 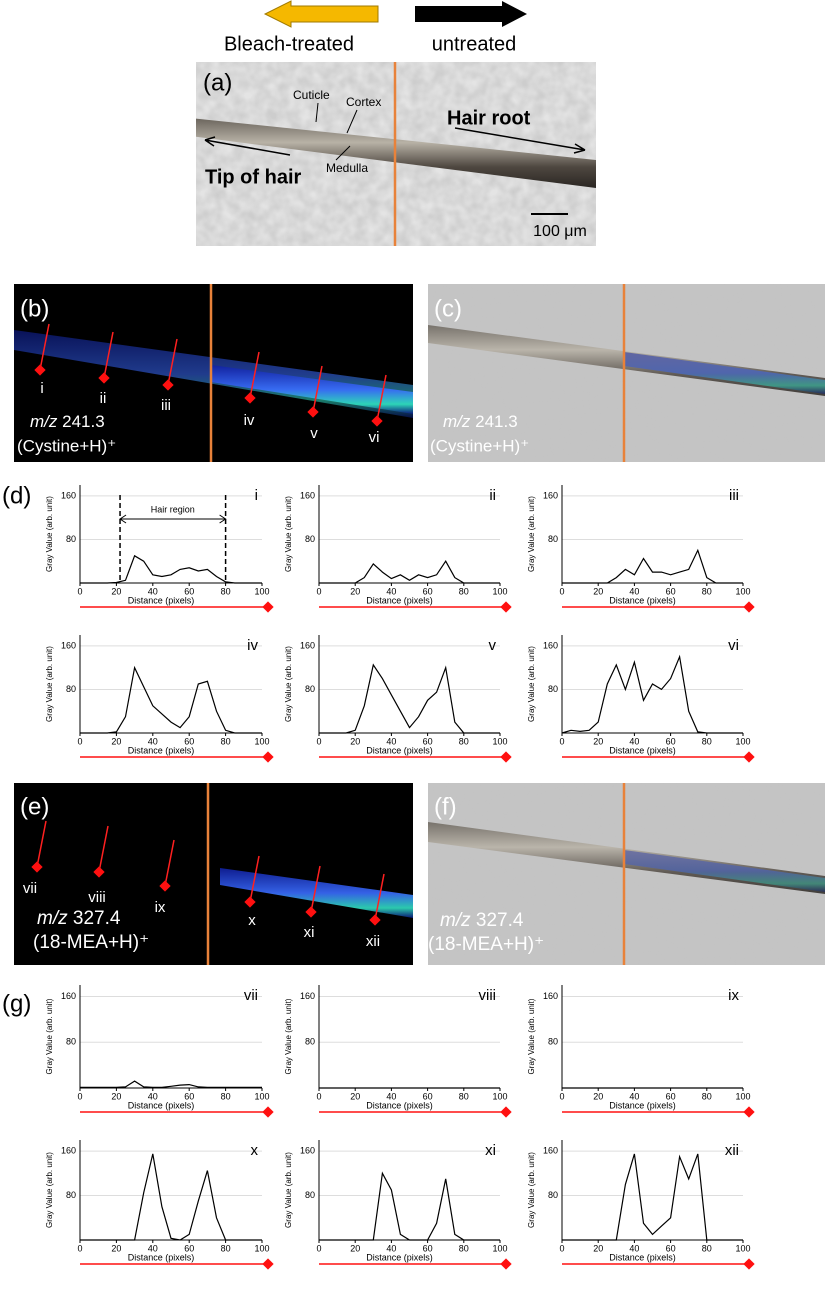 I want to click on right-arrow-label: untreated, so click(x=474, y=44).